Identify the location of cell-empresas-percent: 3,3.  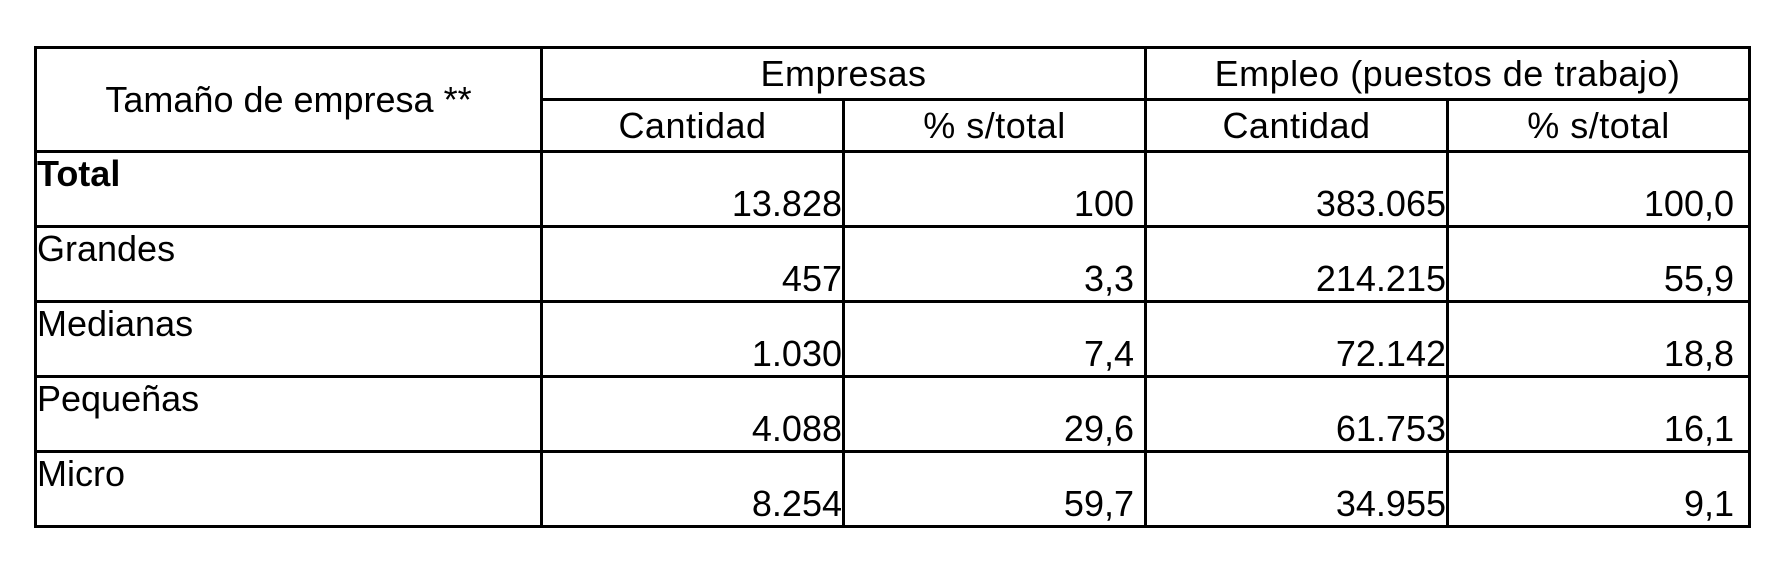
(994, 264).